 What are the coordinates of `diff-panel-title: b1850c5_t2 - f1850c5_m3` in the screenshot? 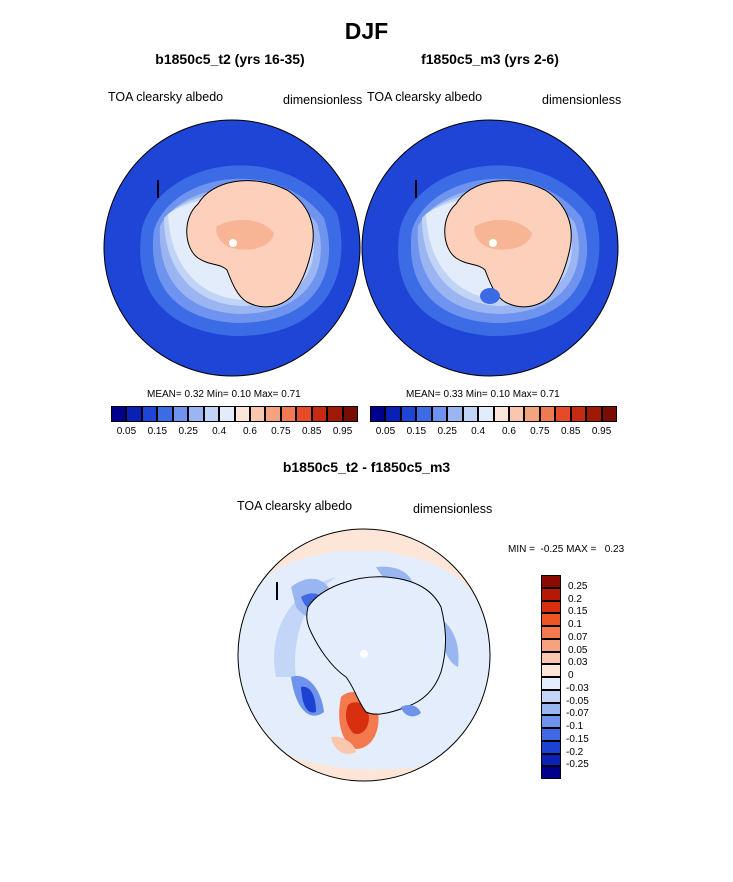 It's located at (366, 467).